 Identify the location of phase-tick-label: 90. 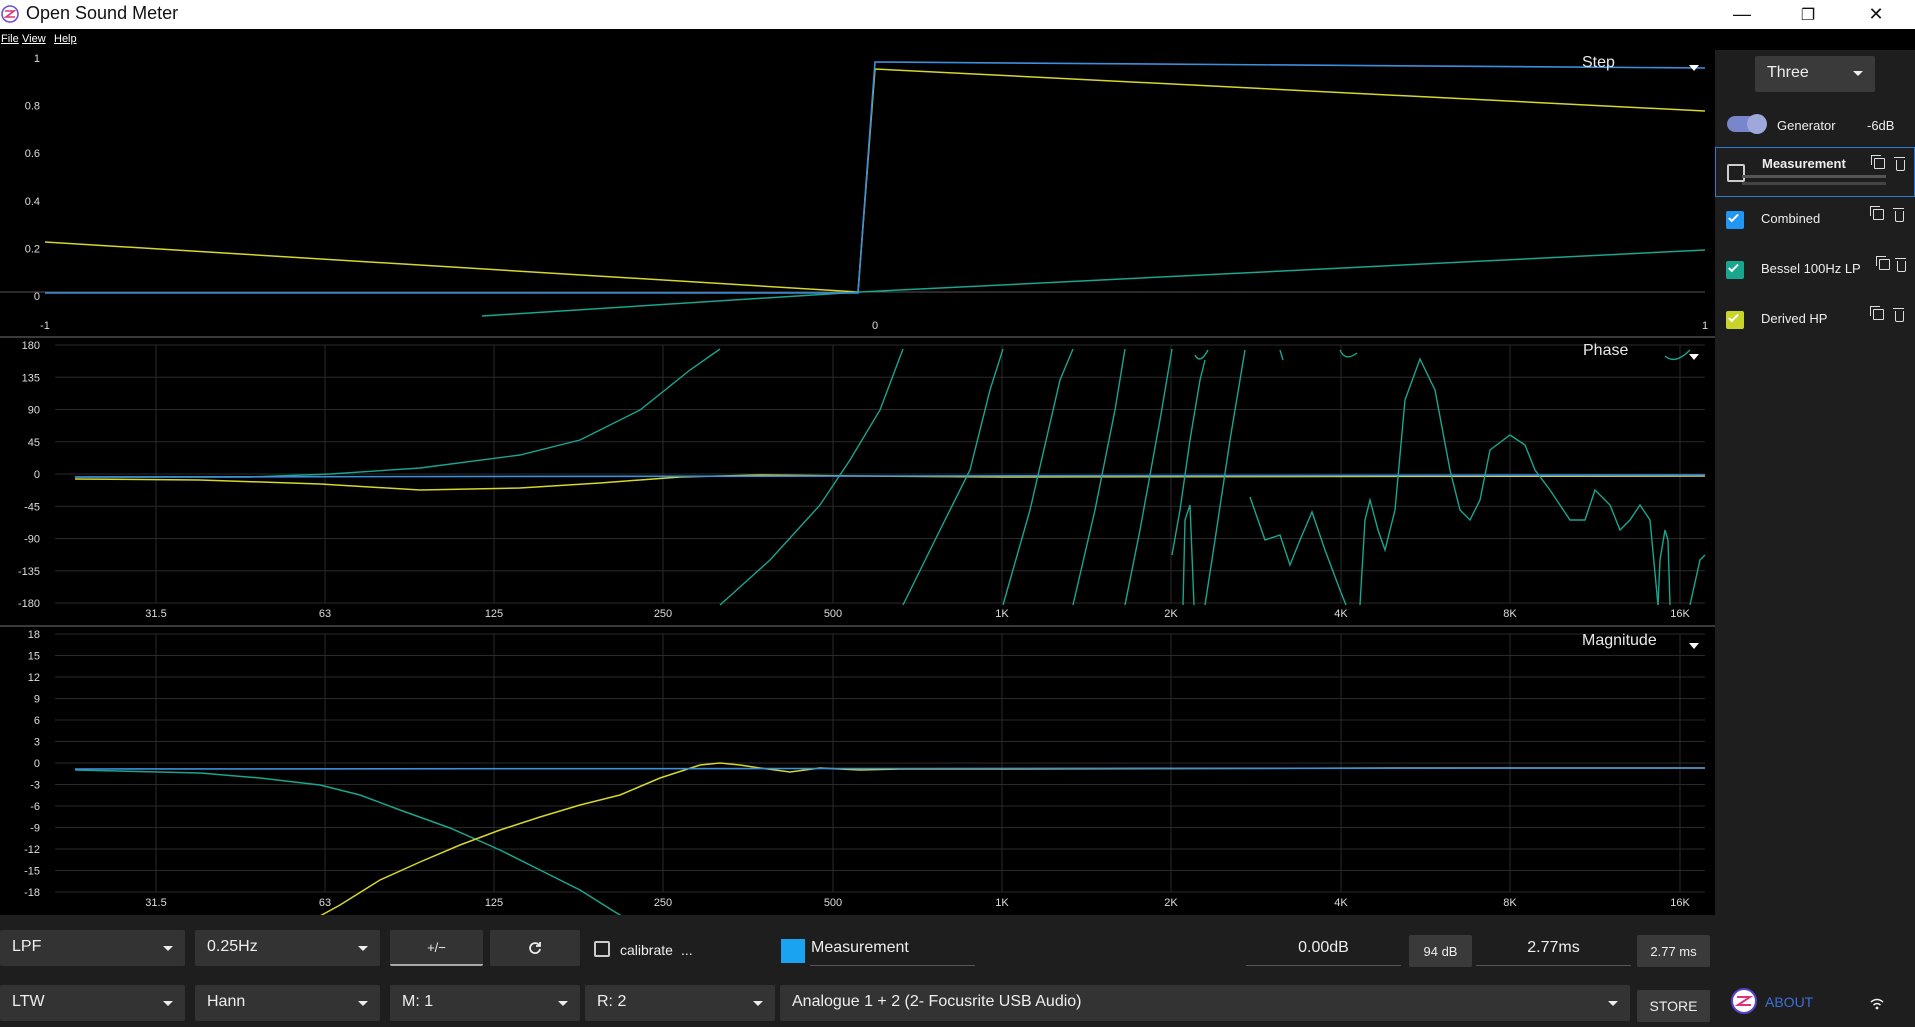
(34, 411).